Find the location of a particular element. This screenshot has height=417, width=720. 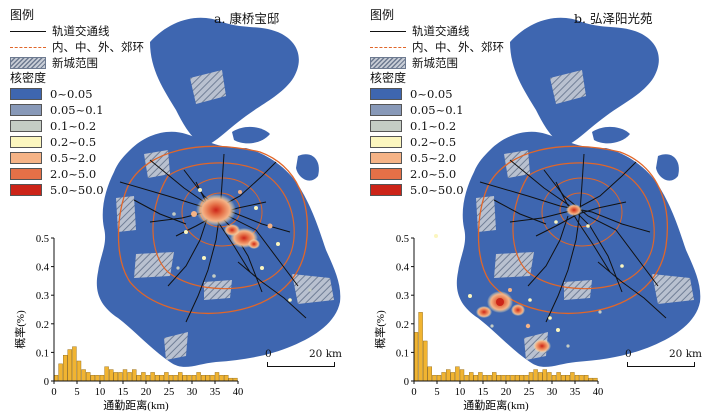

changxing-island is located at coordinates (251, 135).